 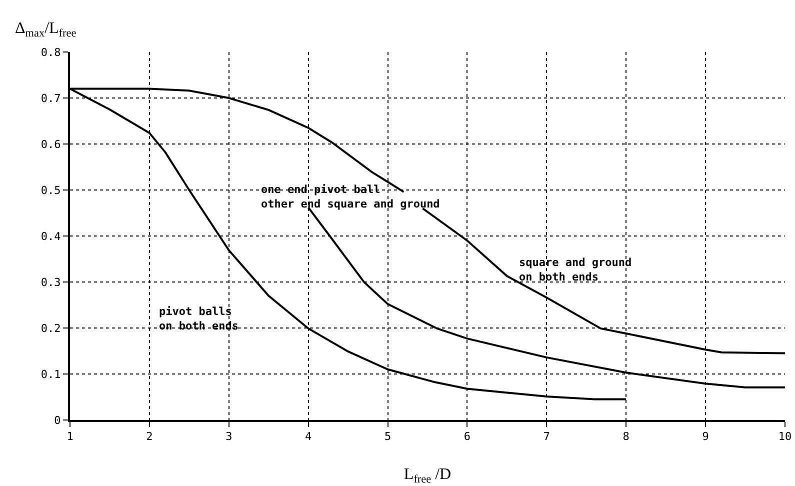 What do you see at coordinates (149, 437) in the screenshot?
I see `x-tick-label: 2` at bounding box center [149, 437].